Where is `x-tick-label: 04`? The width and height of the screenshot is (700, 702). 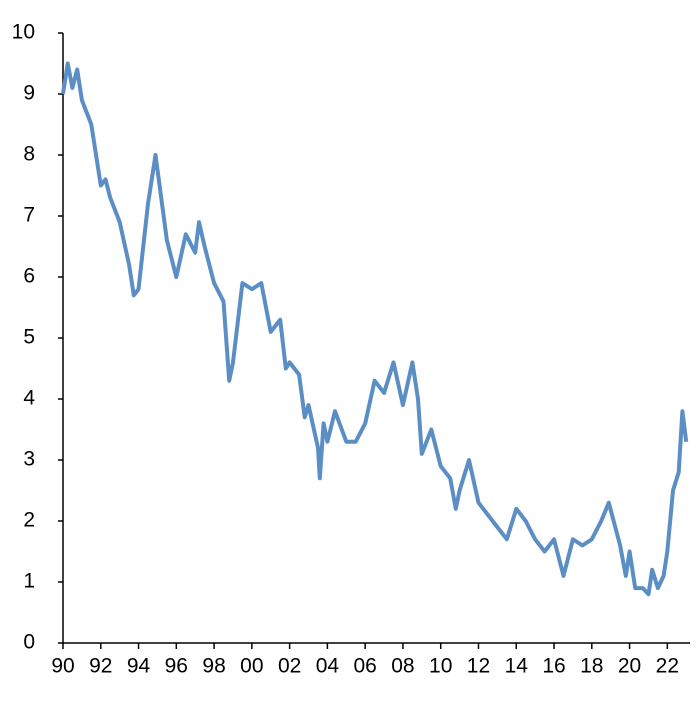
x-tick-label: 04 is located at coordinates (328, 666).